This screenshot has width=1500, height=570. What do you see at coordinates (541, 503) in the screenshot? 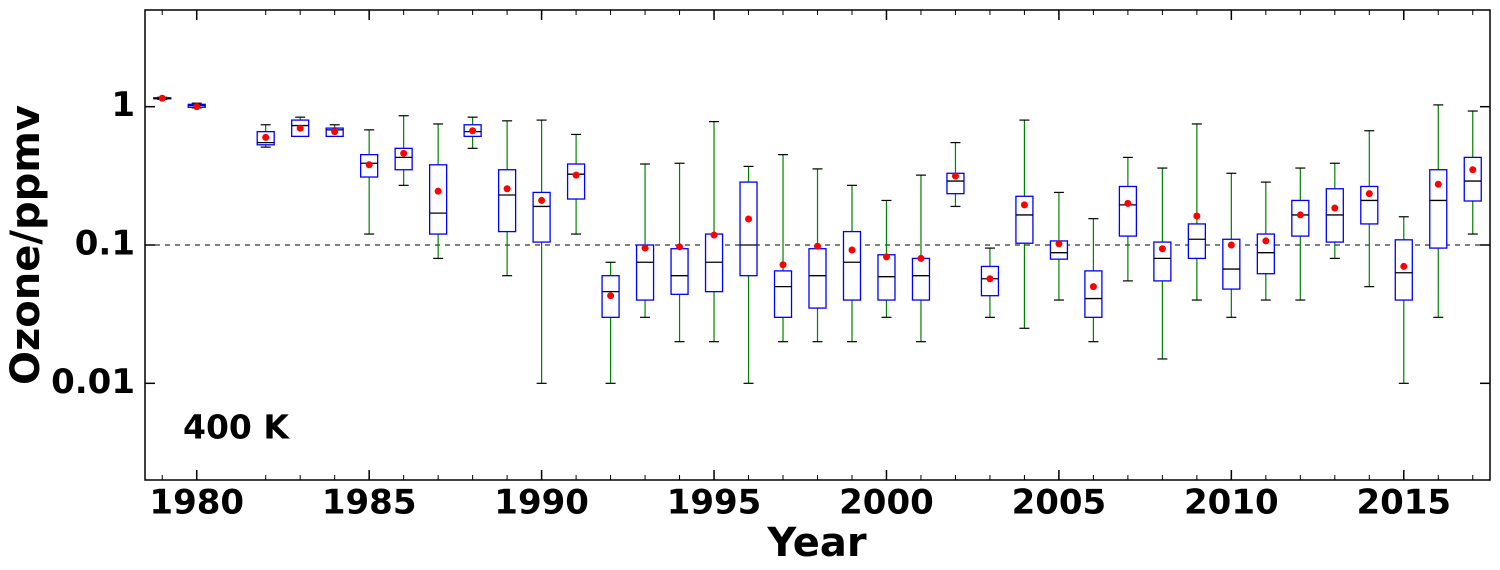
I see `x-tick-label: 1990` at bounding box center [541, 503].